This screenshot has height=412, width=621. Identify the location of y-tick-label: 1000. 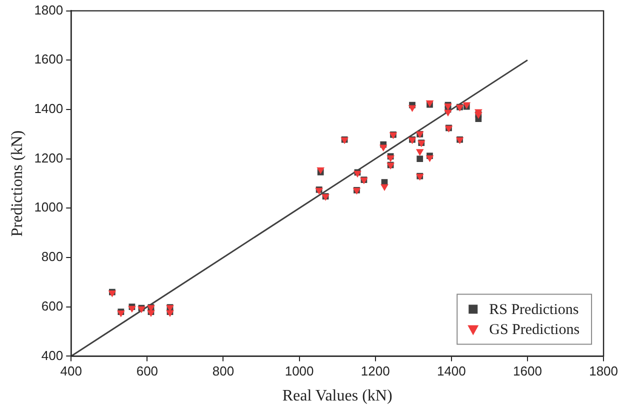
(49, 207).